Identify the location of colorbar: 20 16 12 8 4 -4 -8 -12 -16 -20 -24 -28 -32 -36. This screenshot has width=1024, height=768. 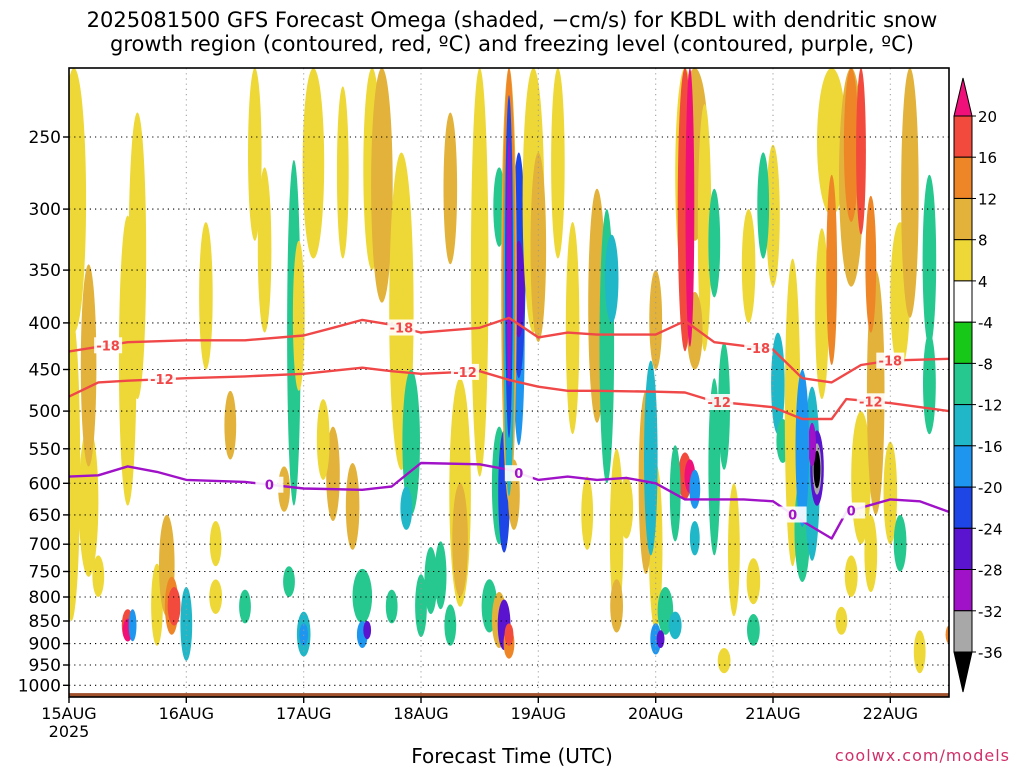
(978, 385).